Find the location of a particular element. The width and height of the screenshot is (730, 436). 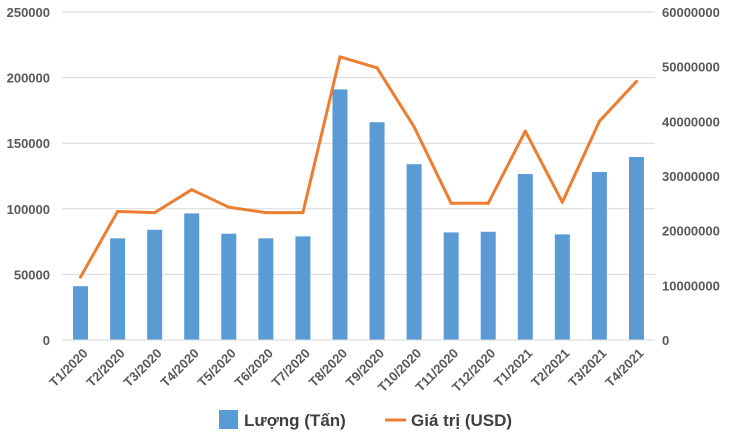

legend: Lượng (Tấn) Giá trị (USD) is located at coordinates (365, 420).